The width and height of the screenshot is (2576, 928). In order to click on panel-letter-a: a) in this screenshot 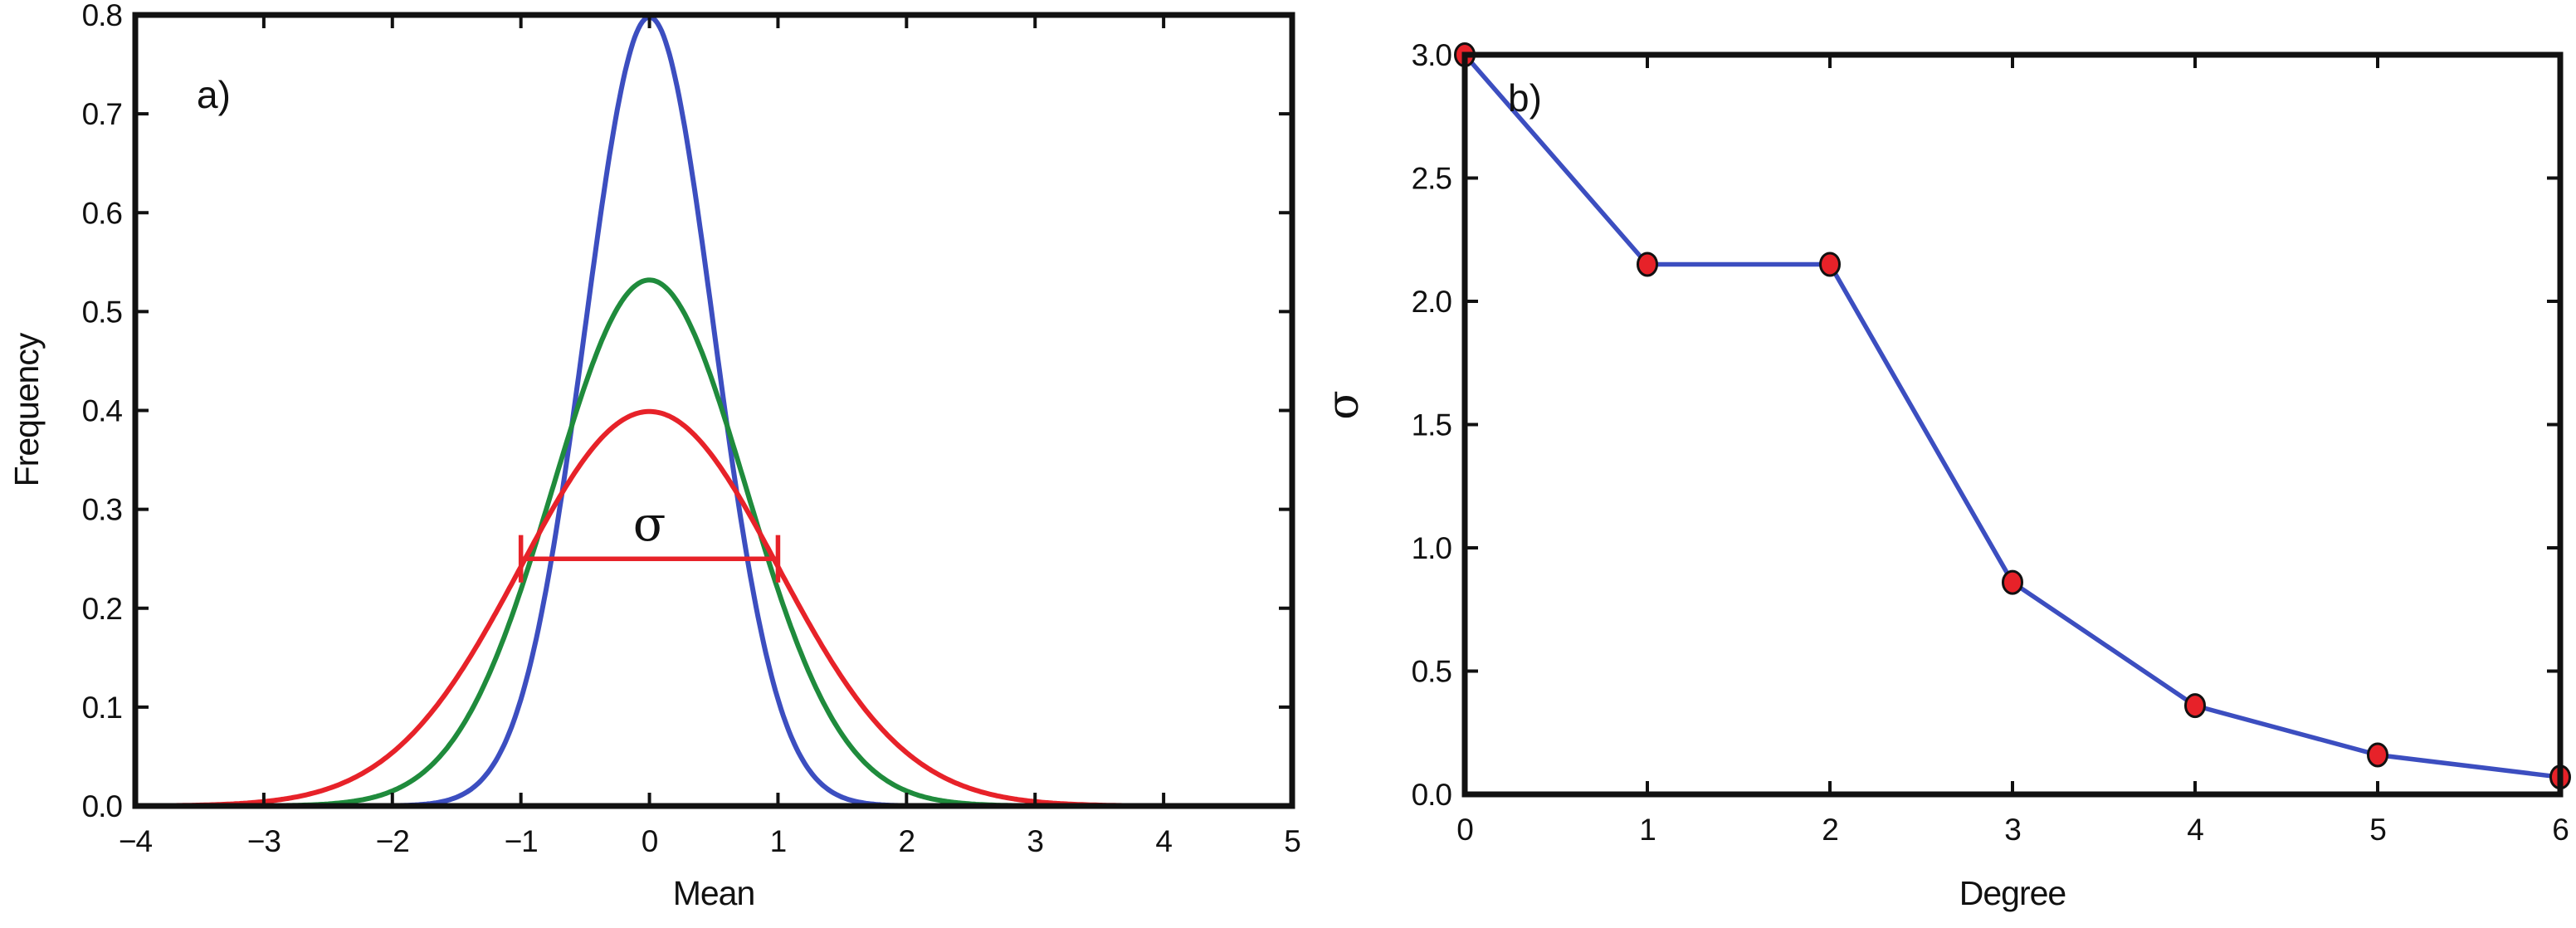, I will do `click(214, 94)`.